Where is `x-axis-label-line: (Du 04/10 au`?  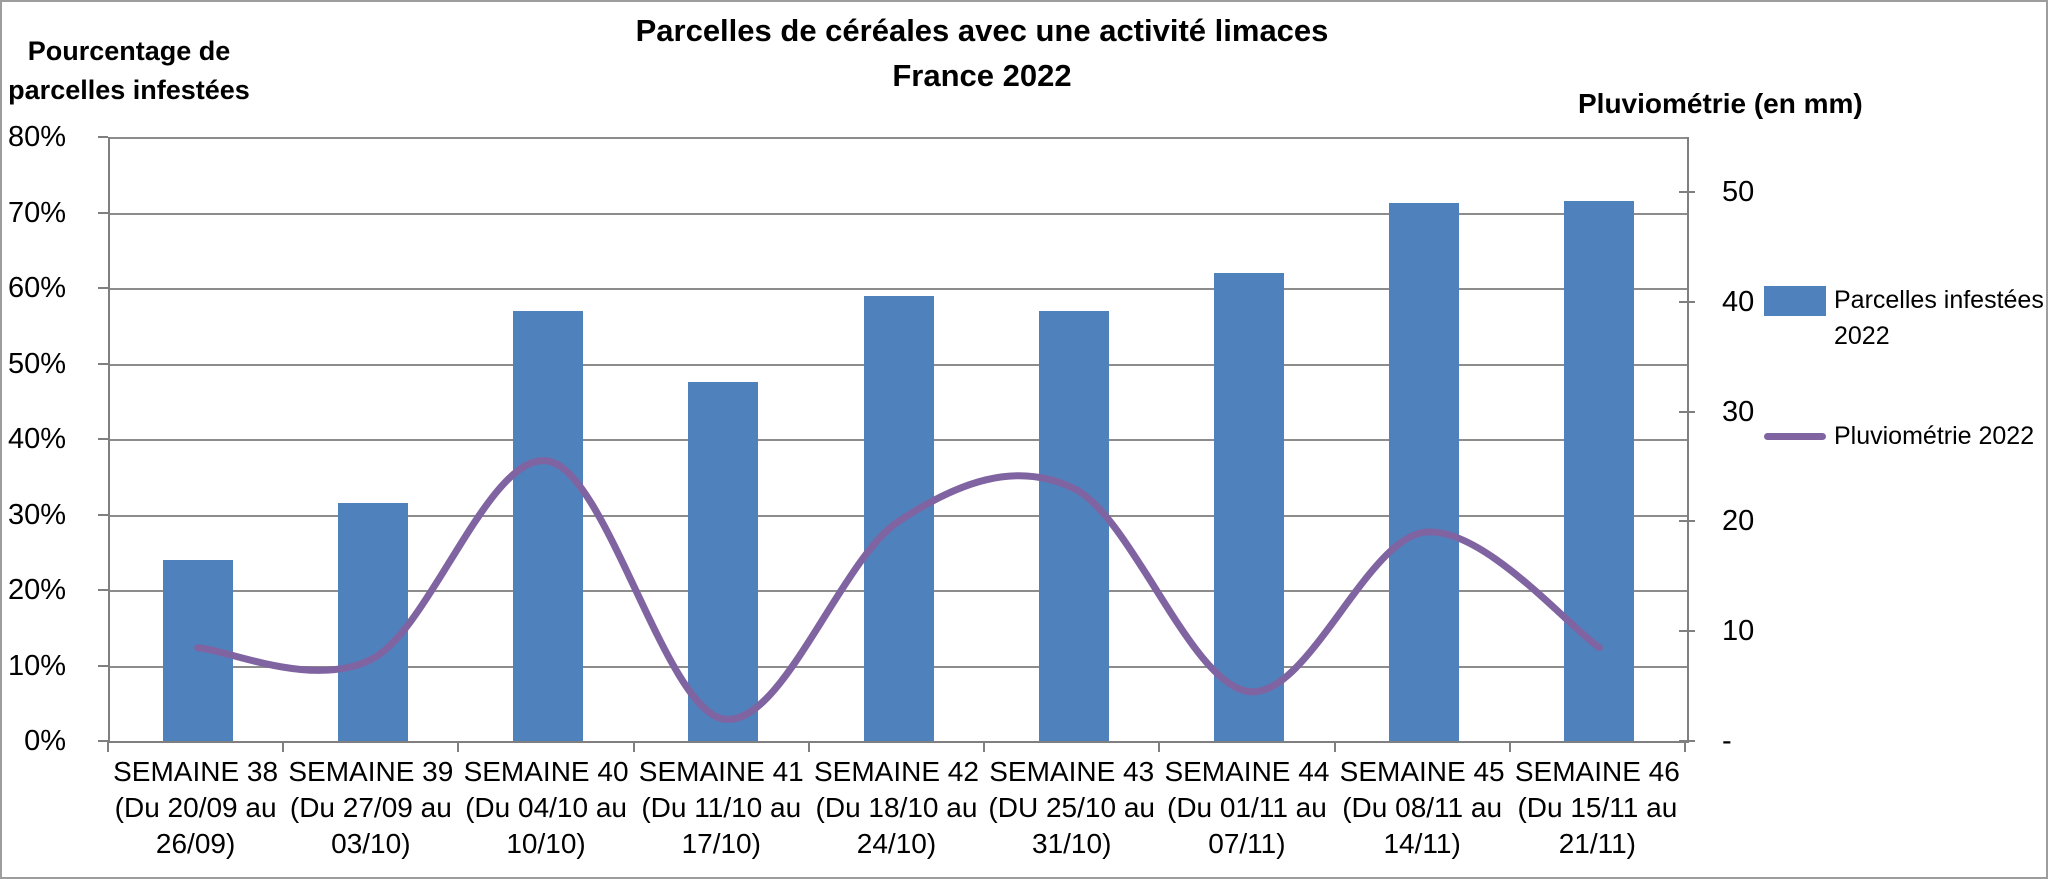 x-axis-label-line: (Du 04/10 au is located at coordinates (546, 807).